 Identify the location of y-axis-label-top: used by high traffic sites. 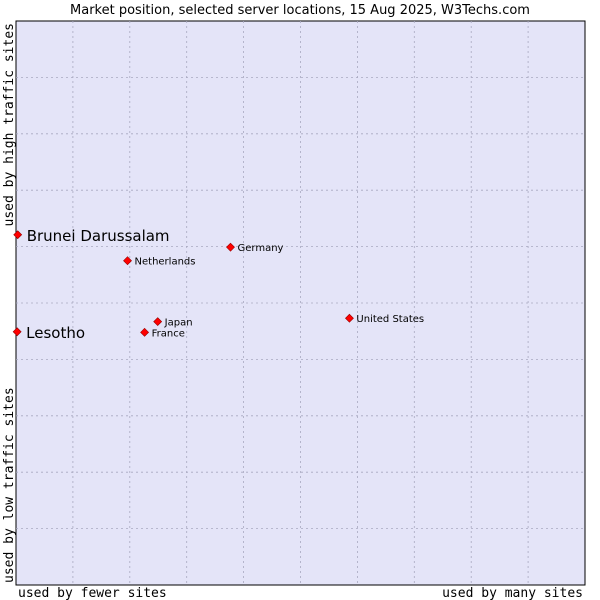
(9, 125).